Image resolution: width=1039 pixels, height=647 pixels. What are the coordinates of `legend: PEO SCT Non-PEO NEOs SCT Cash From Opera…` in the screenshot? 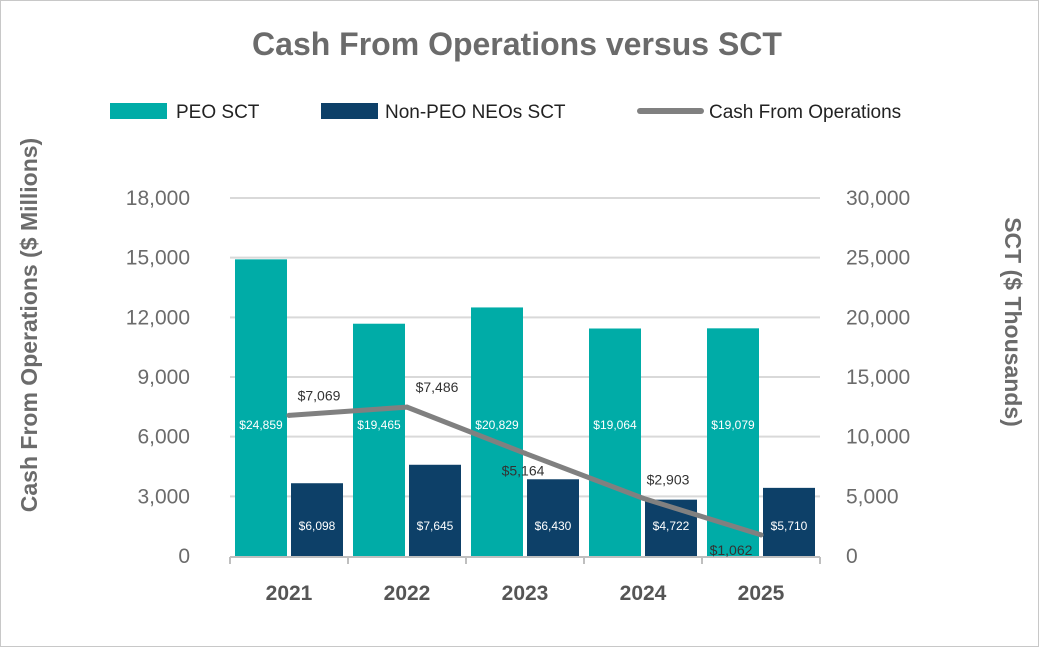 It's located at (505, 112).